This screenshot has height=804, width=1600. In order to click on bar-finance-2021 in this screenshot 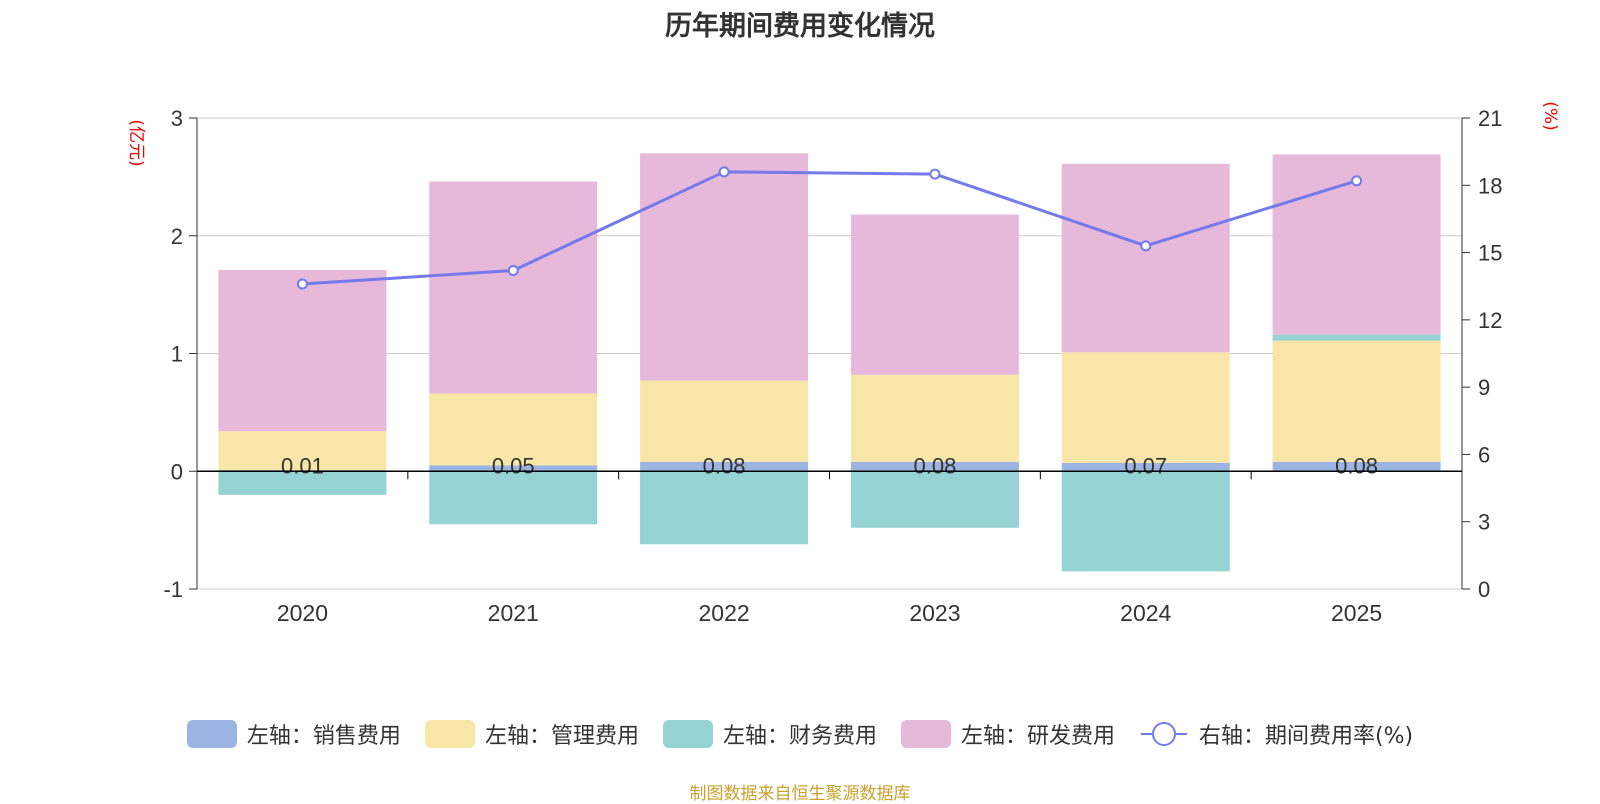, I will do `click(513, 498)`.